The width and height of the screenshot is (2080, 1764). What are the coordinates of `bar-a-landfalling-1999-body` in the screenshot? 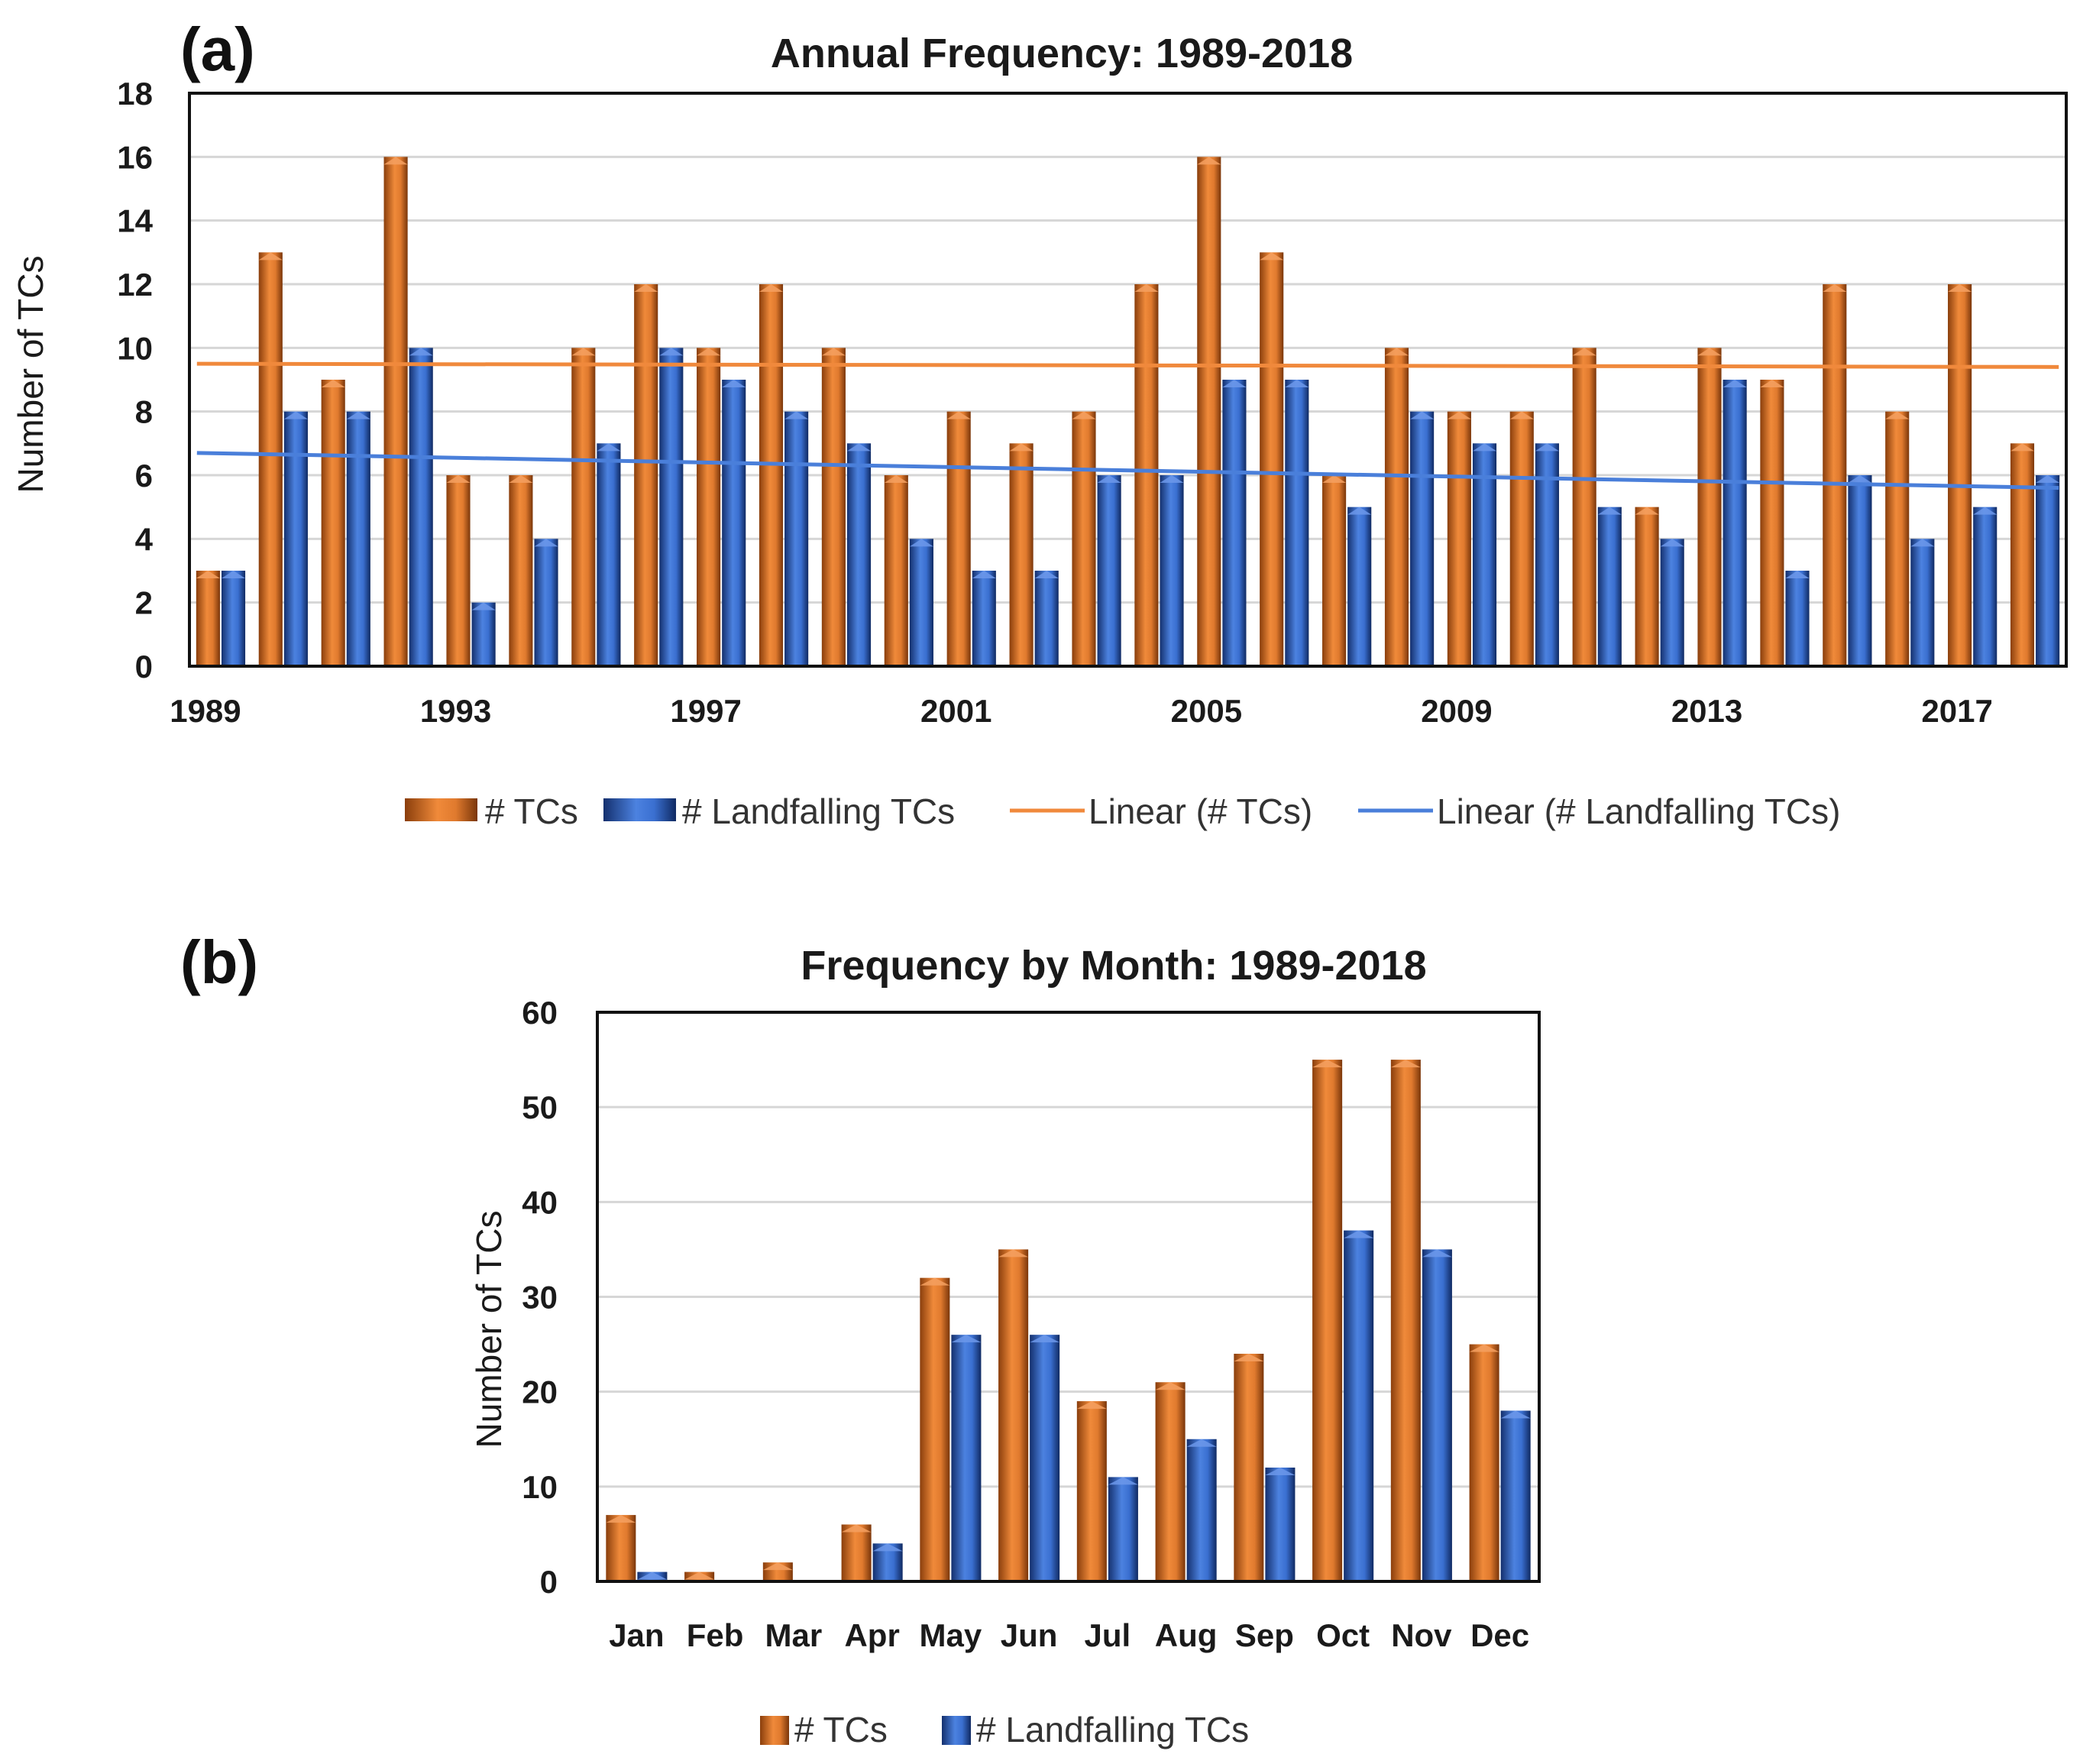 It's located at (859, 554).